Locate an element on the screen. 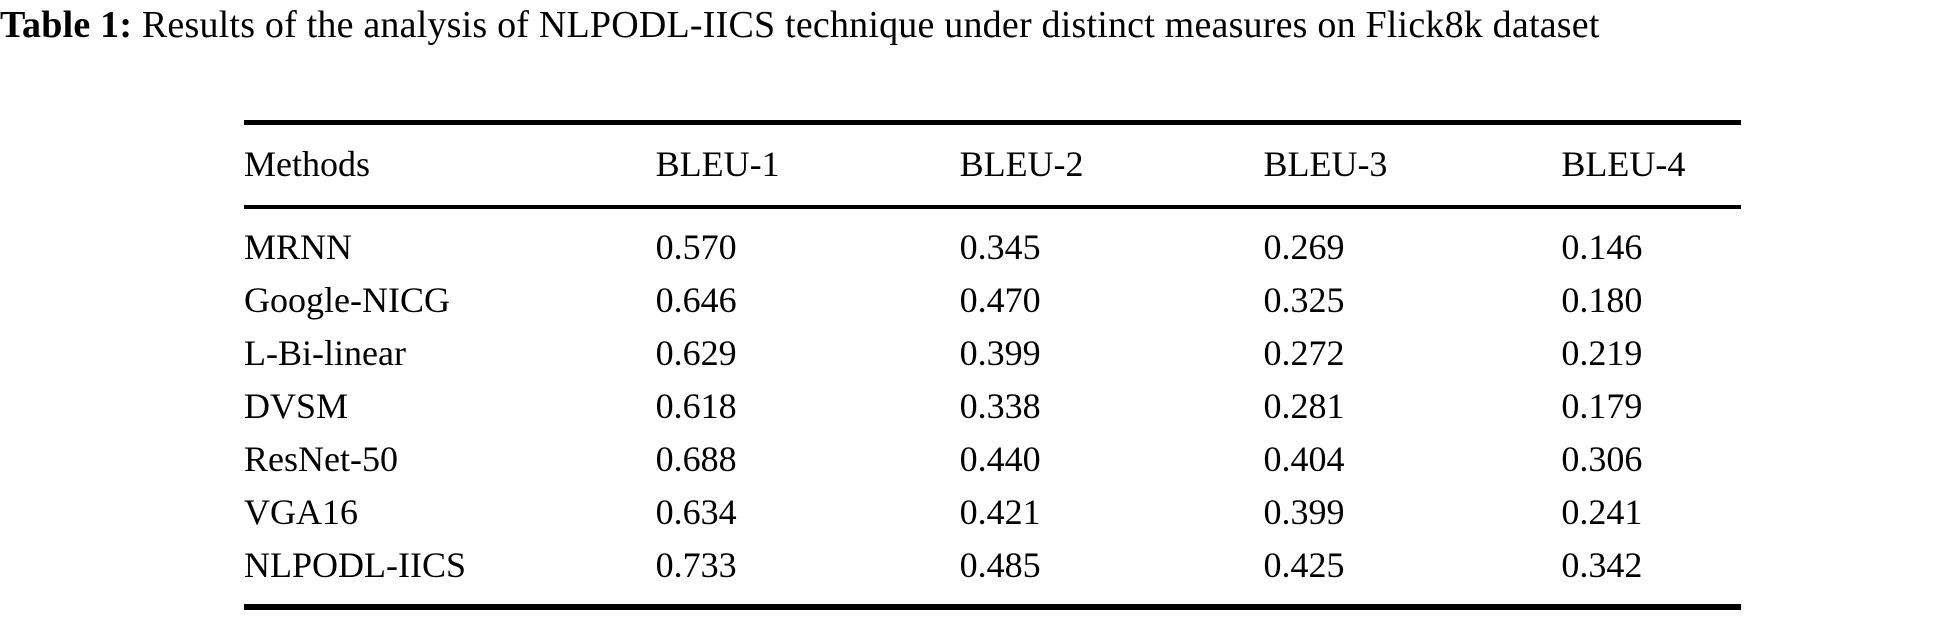 This screenshot has height=617, width=1954. value-cell: 0.425 is located at coordinates (1304, 565).